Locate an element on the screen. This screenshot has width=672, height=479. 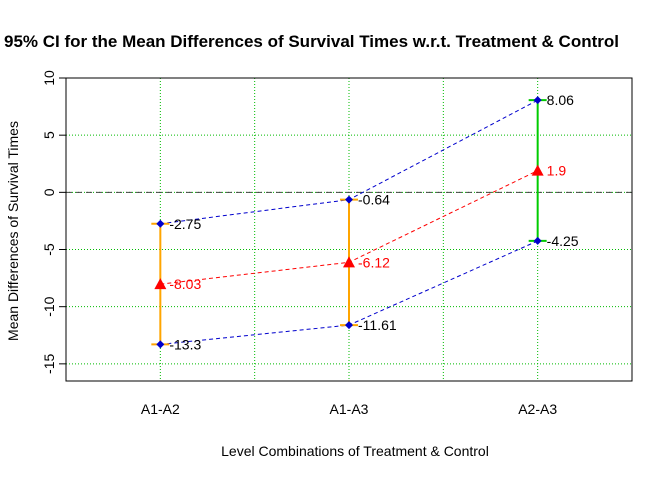
x-tick-label: A1-A3 is located at coordinates (349, 409).